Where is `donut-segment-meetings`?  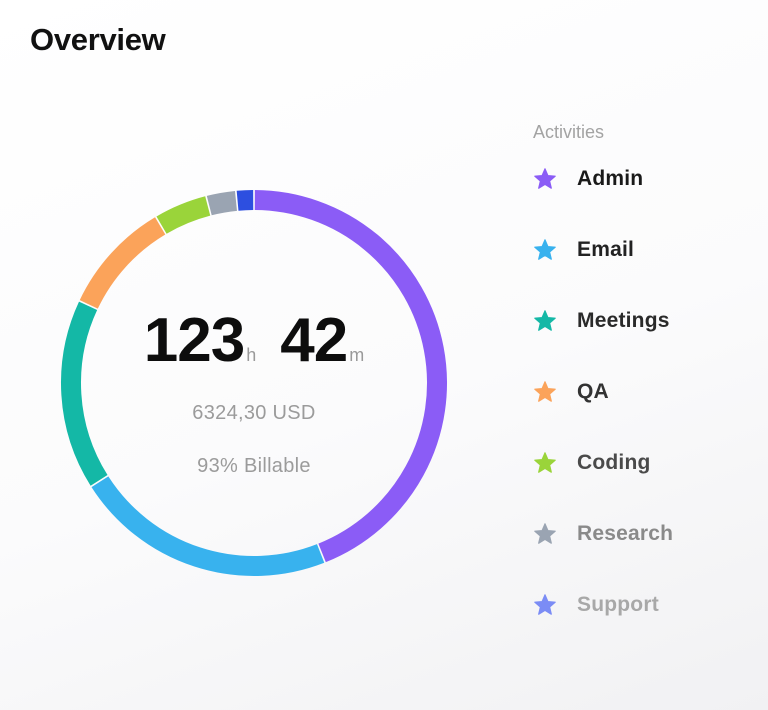 donut-segment-meetings is located at coordinates (84, 393).